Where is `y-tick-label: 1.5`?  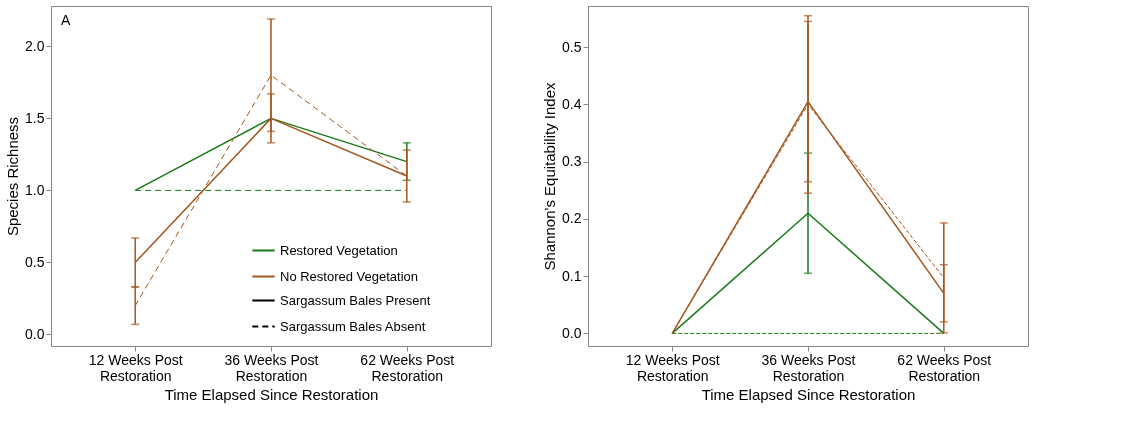 y-tick-label: 1.5 is located at coordinates (35, 117).